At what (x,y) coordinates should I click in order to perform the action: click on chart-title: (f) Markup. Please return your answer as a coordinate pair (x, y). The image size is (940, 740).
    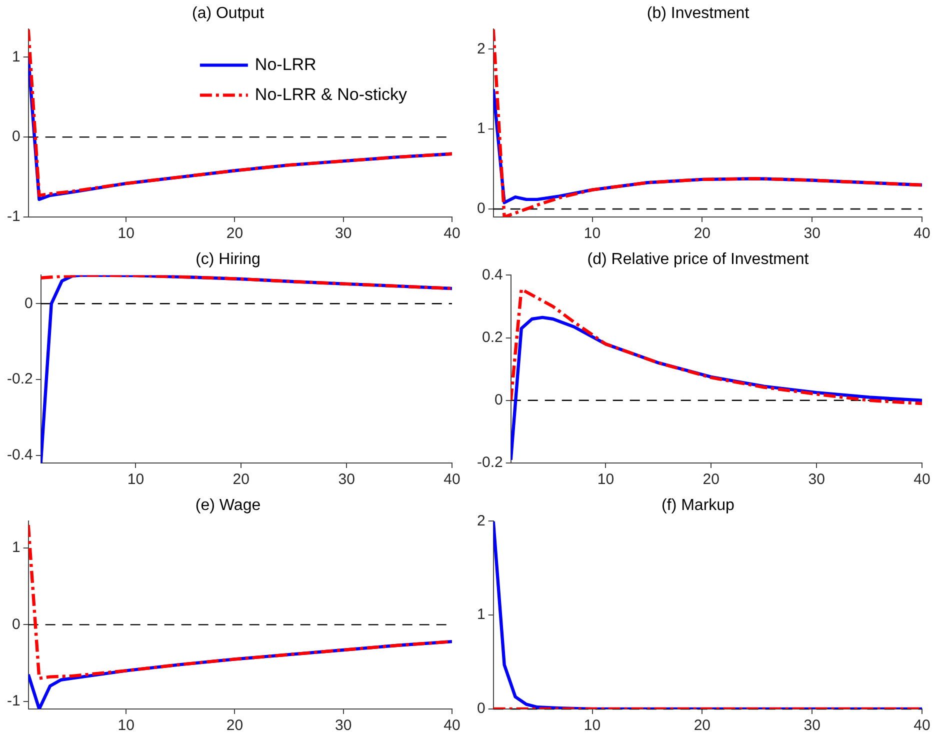
    Looking at the image, I should click on (698, 505).